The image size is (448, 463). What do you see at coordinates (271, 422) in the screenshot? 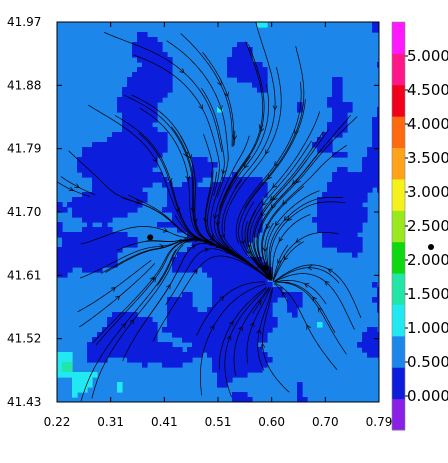
I see `x-tick-label-4: 0.60` at bounding box center [271, 422].